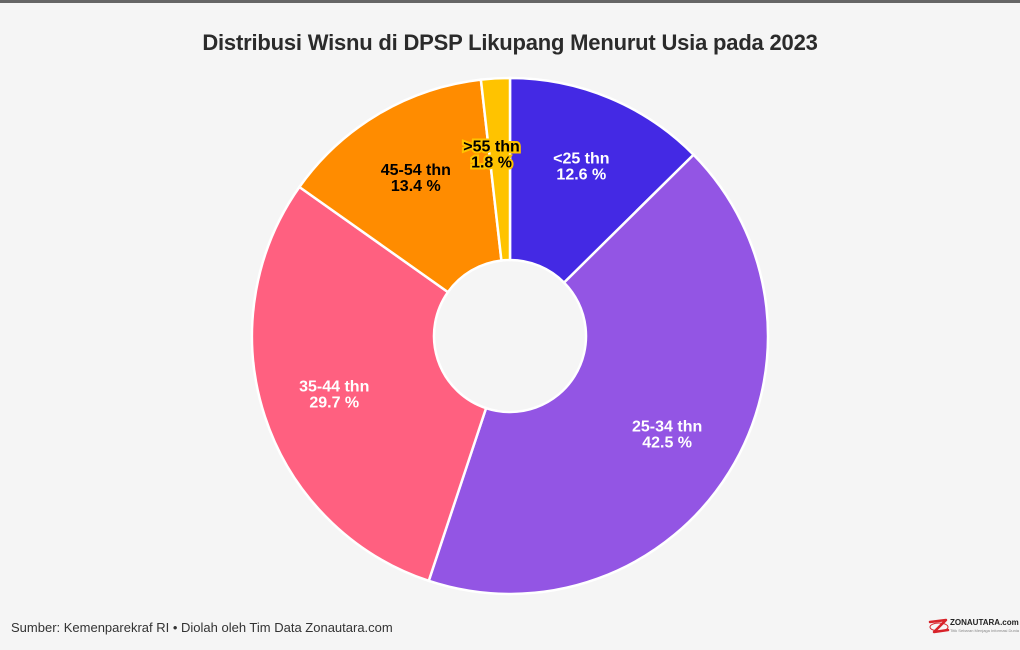 The width and height of the screenshot is (1020, 650). I want to click on slice-value-4: 1.8 %, so click(491, 162).